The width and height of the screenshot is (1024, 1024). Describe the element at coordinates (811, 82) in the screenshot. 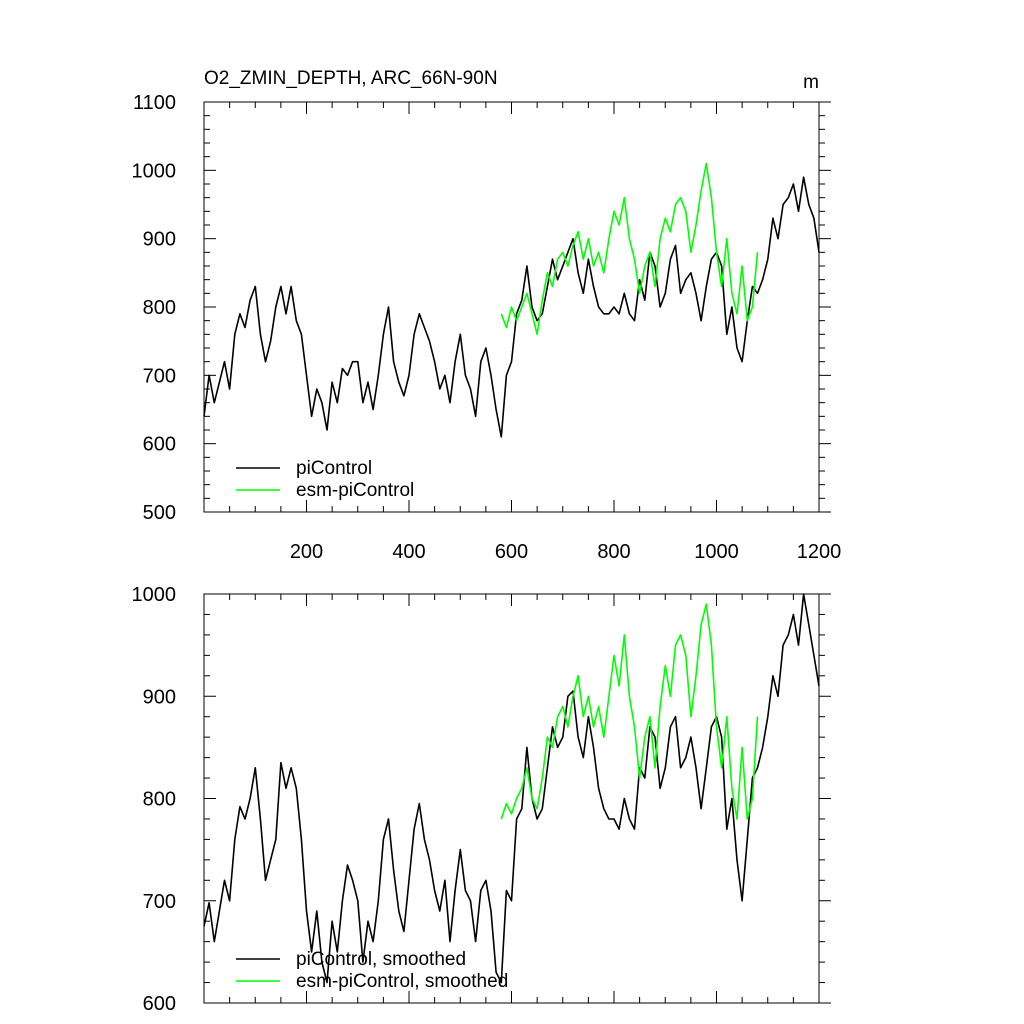

I see `units-label: m` at that location.